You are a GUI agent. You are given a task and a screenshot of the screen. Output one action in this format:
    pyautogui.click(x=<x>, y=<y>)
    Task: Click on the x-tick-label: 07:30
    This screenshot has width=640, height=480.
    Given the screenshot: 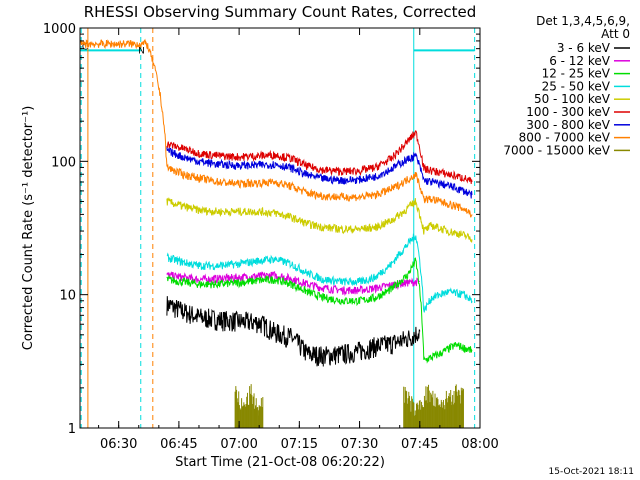 What is the action you would take?
    pyautogui.click(x=359, y=444)
    